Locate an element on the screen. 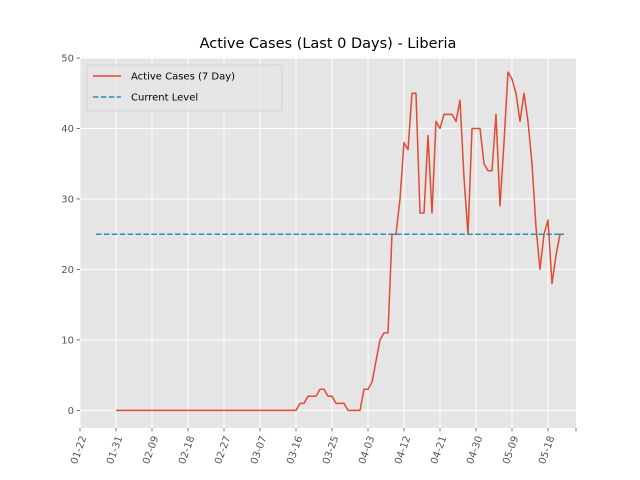  chart-title: Active Cases (Last 0 Days) - Liberia is located at coordinates (328, 44).